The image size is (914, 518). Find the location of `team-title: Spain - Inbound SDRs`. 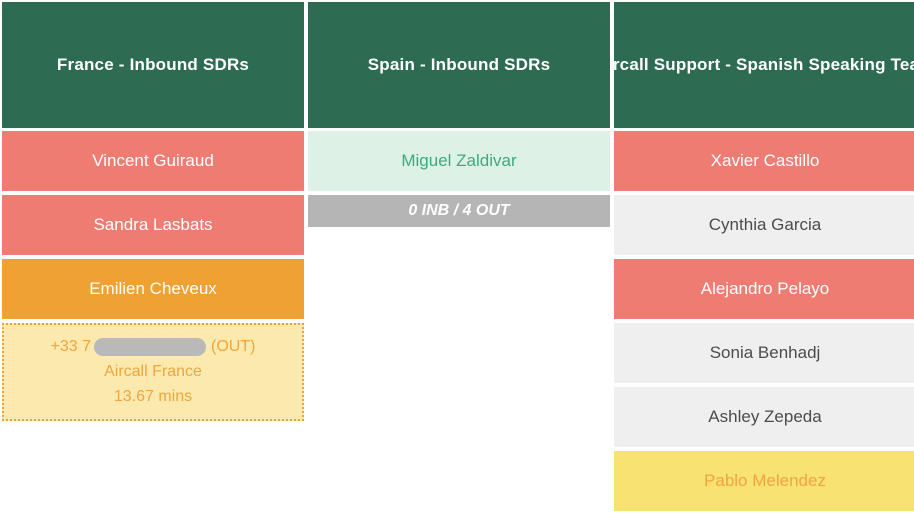

team-title: Spain - Inbound SDRs is located at coordinates (459, 64).